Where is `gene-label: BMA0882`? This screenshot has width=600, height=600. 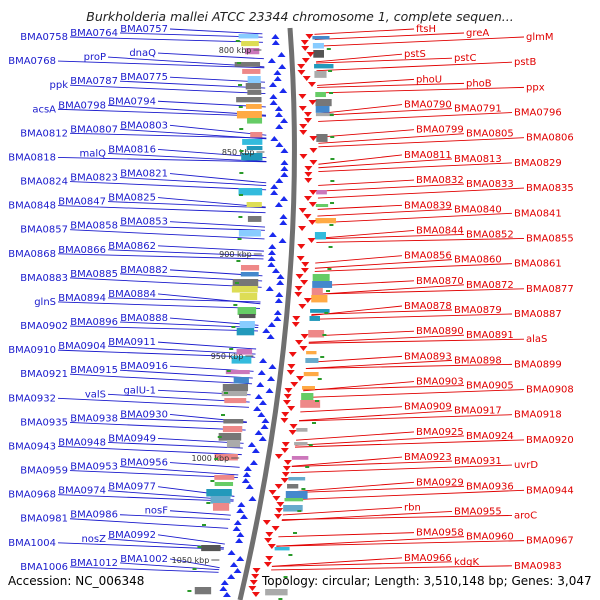 gene-label: BMA0882 is located at coordinates (144, 270).